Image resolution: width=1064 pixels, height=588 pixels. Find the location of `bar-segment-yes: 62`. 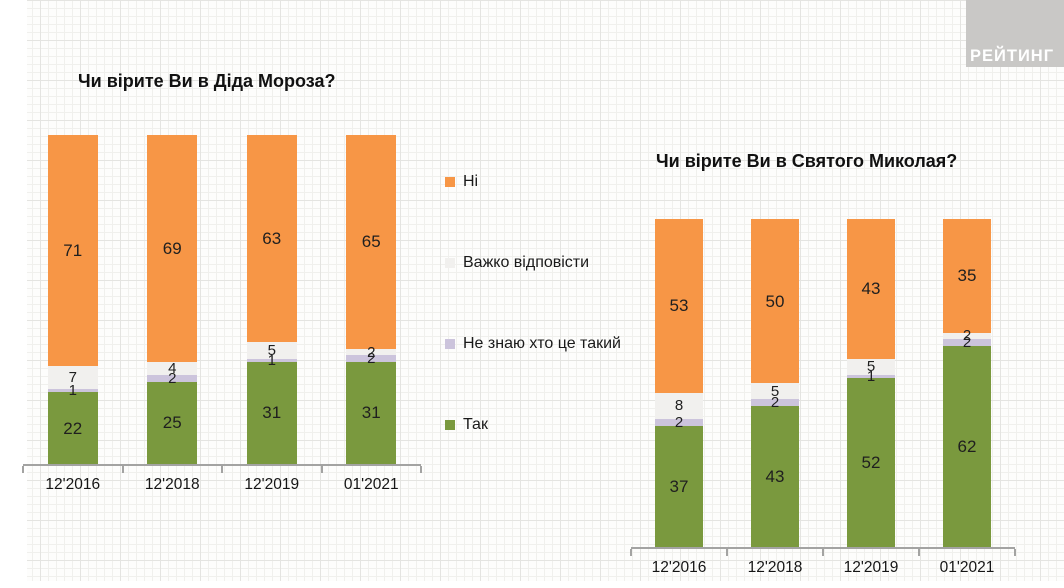

bar-segment-yes: 62 is located at coordinates (967, 446).